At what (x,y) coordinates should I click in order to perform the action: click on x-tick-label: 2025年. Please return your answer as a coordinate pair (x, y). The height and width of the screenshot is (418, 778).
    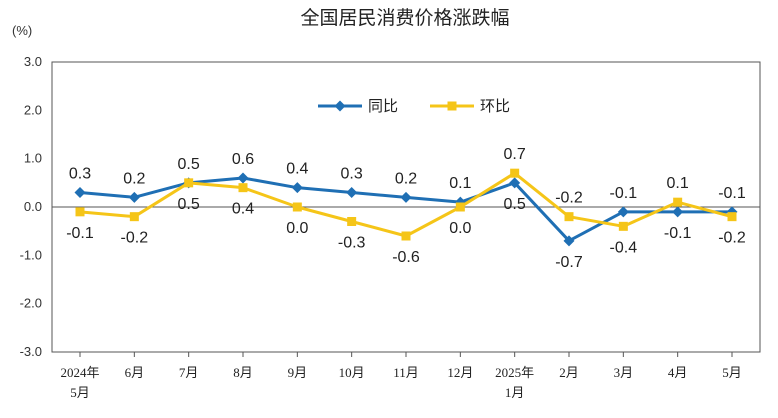
    Looking at the image, I should click on (514, 372).